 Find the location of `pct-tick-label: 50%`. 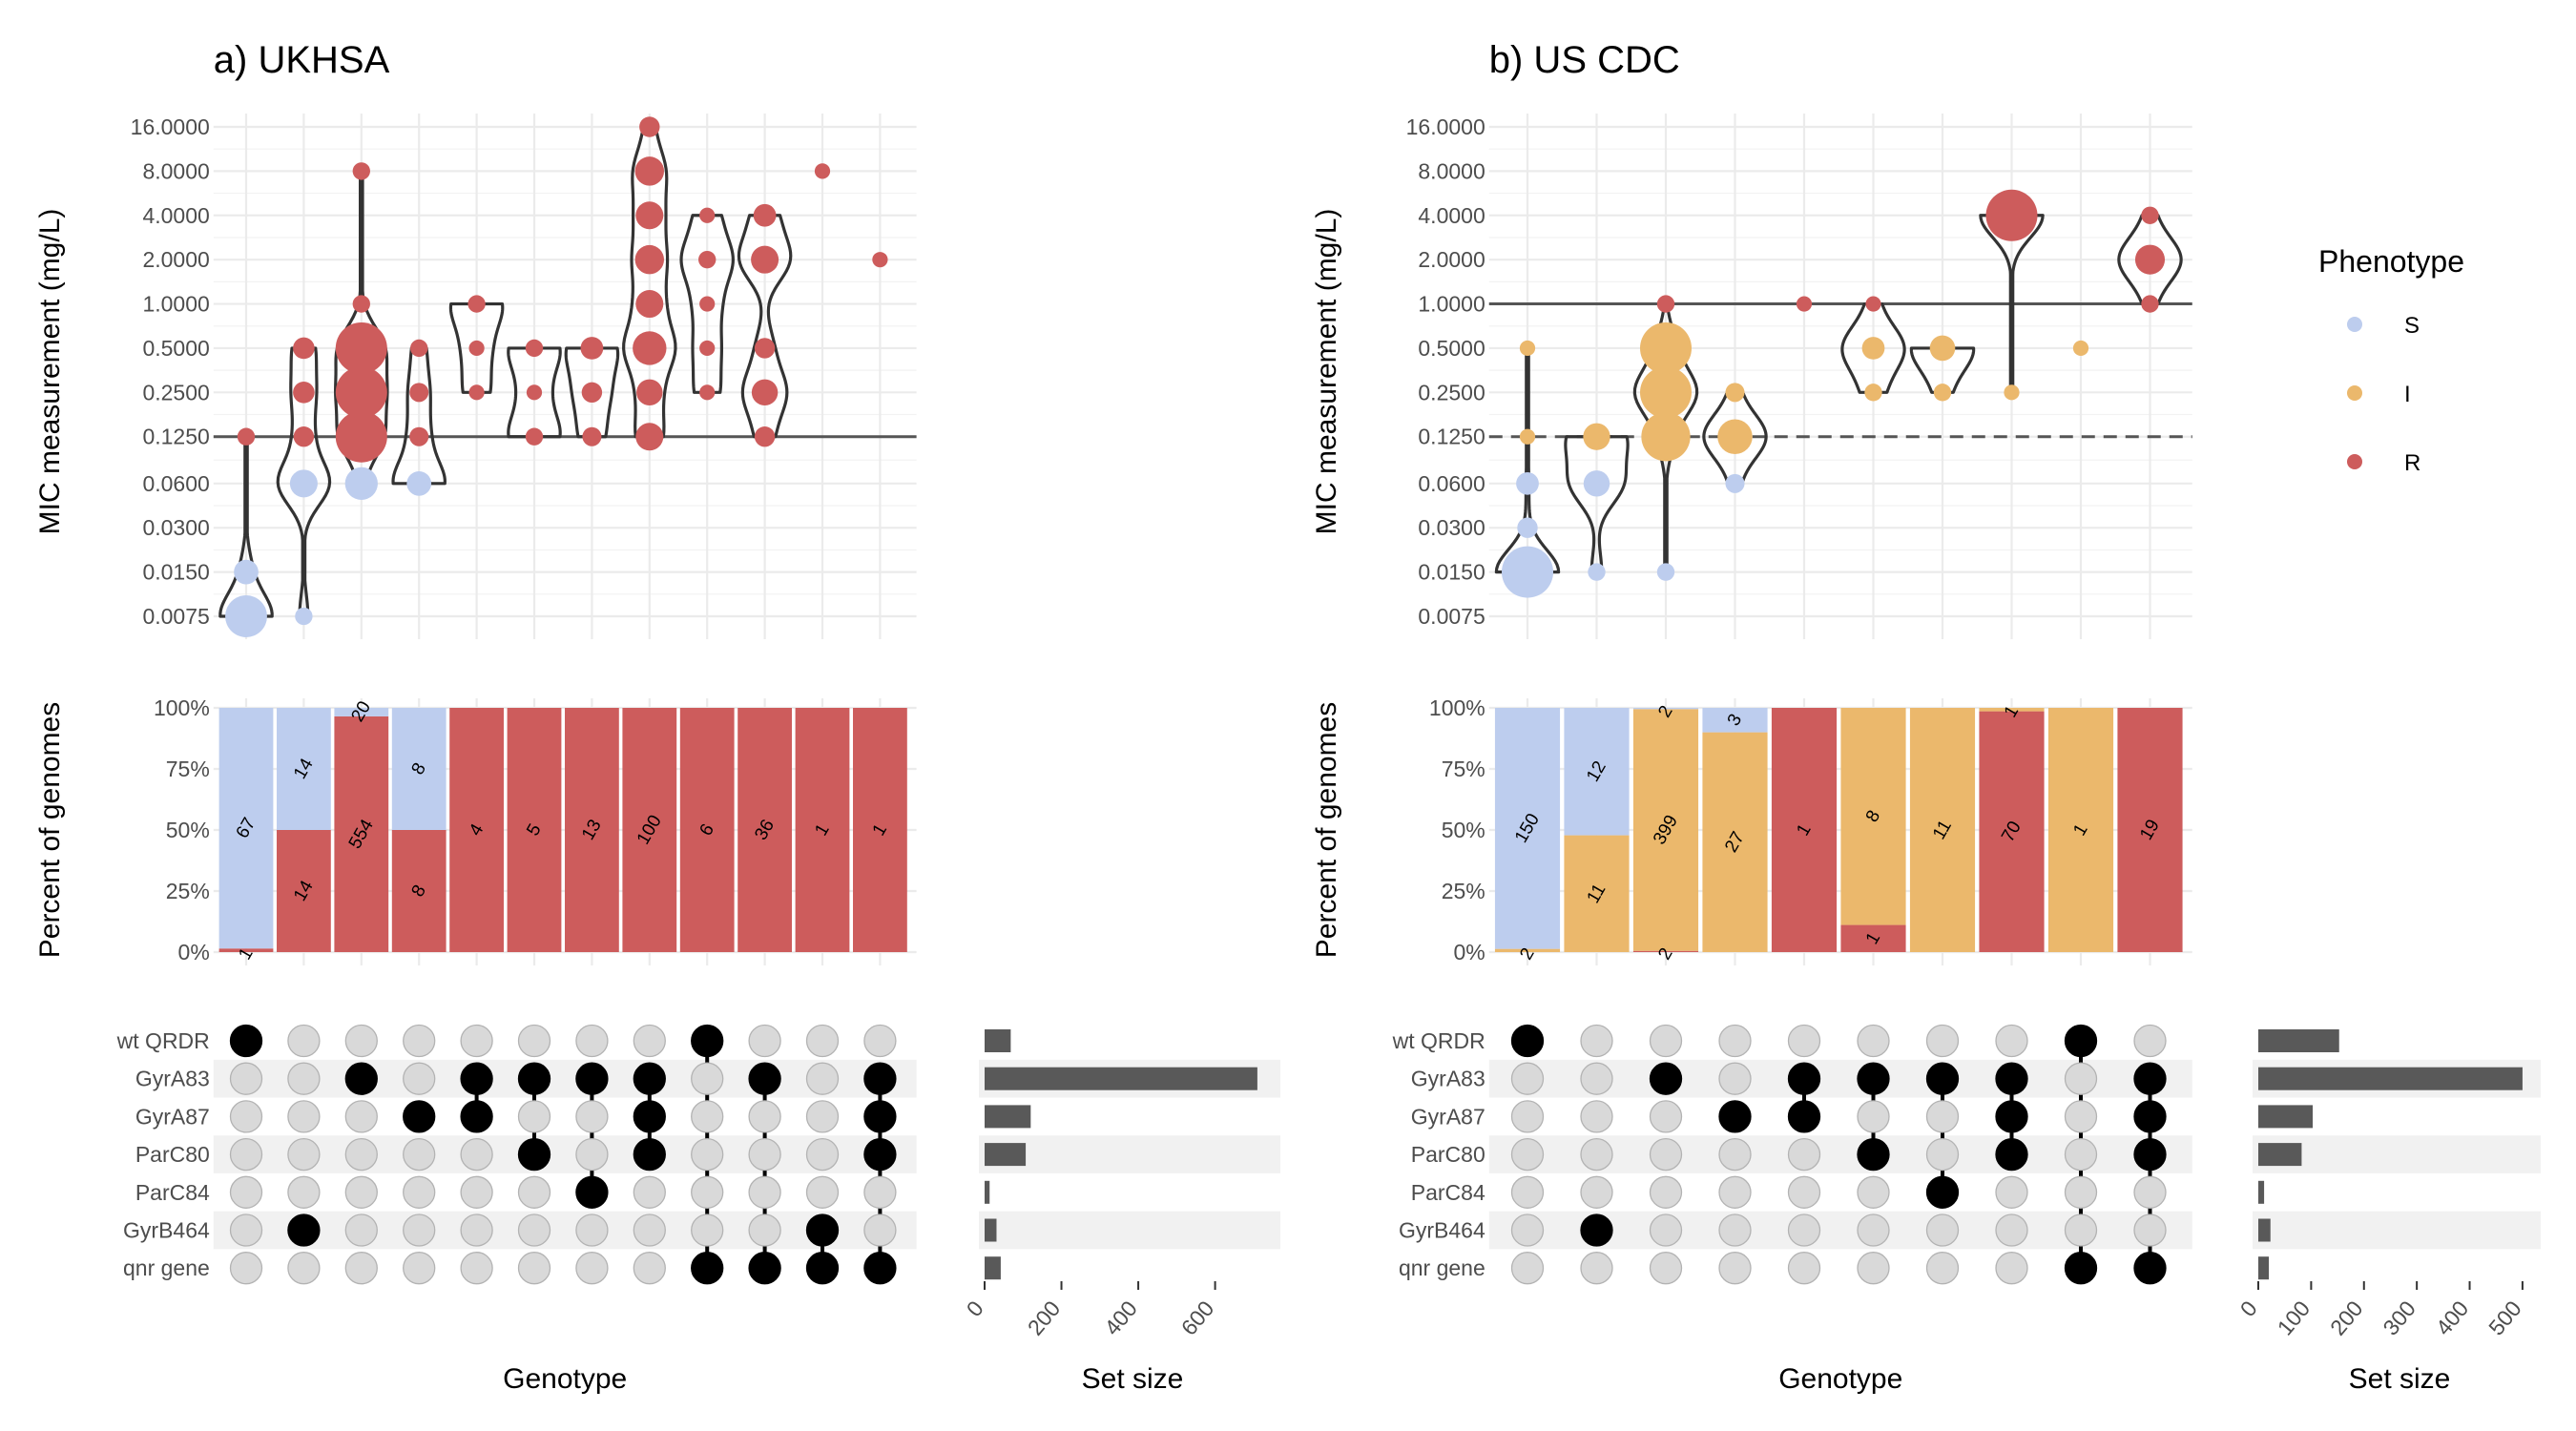

pct-tick-label: 50% is located at coordinates (1463, 830).